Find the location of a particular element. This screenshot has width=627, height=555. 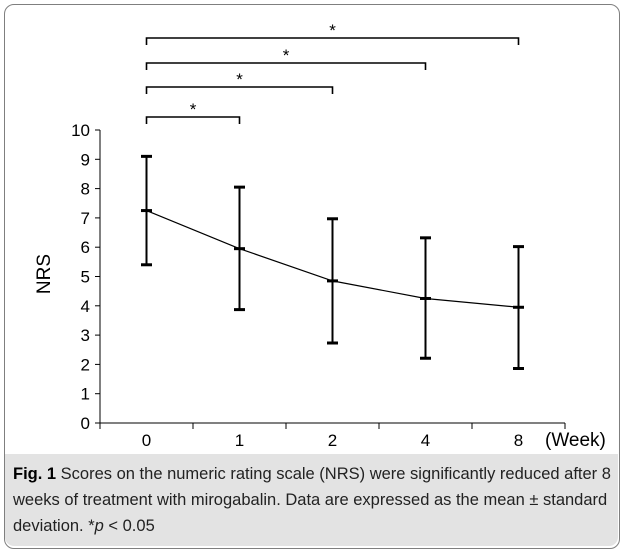

y-tick-label: 2 is located at coordinates (85, 364).